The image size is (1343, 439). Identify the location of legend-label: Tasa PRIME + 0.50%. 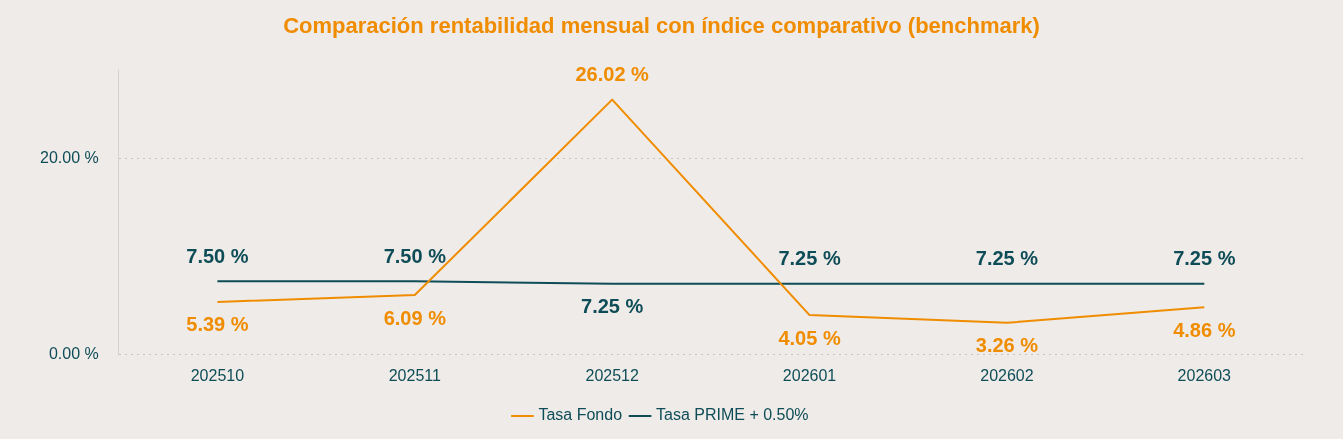
(732, 415).